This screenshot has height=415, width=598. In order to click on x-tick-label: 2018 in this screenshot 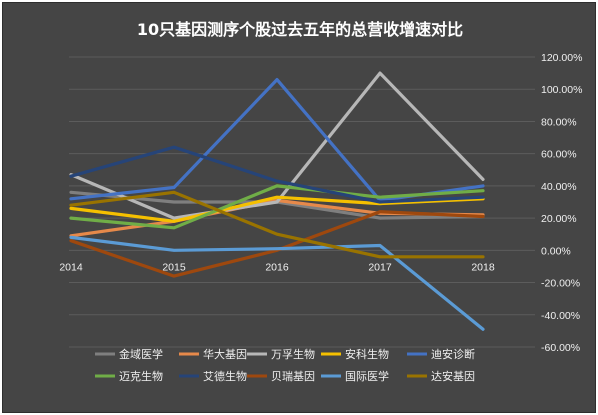, I will do `click(483, 267)`.